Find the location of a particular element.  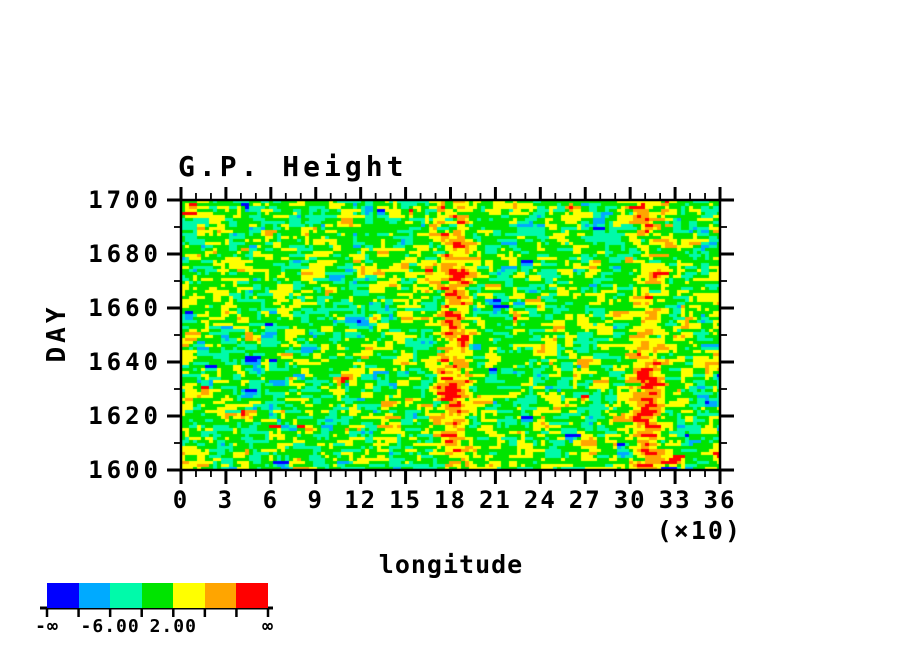

colorbar-tick-label: ∞ is located at coordinates (268, 626).